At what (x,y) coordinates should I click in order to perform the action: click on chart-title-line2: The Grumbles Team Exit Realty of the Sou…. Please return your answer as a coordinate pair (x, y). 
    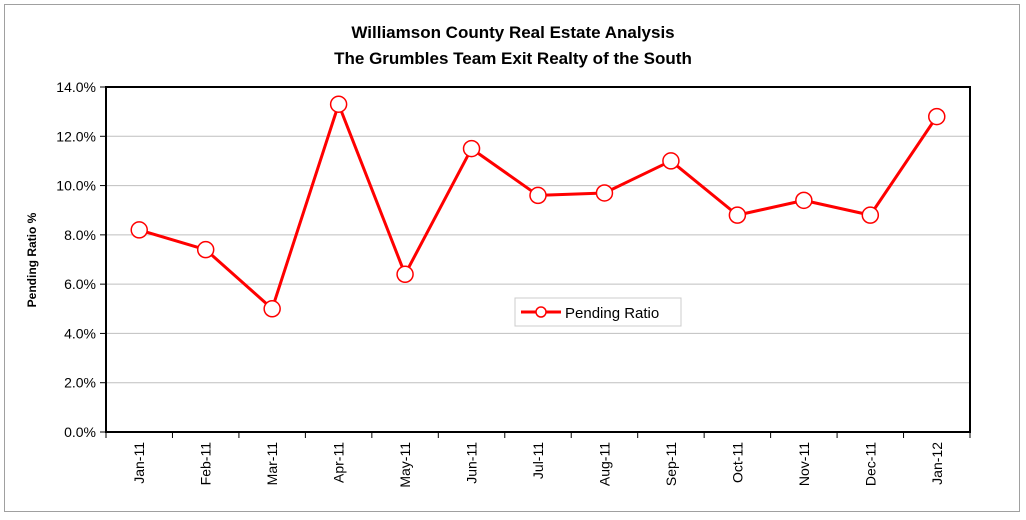
    Looking at the image, I should click on (513, 58).